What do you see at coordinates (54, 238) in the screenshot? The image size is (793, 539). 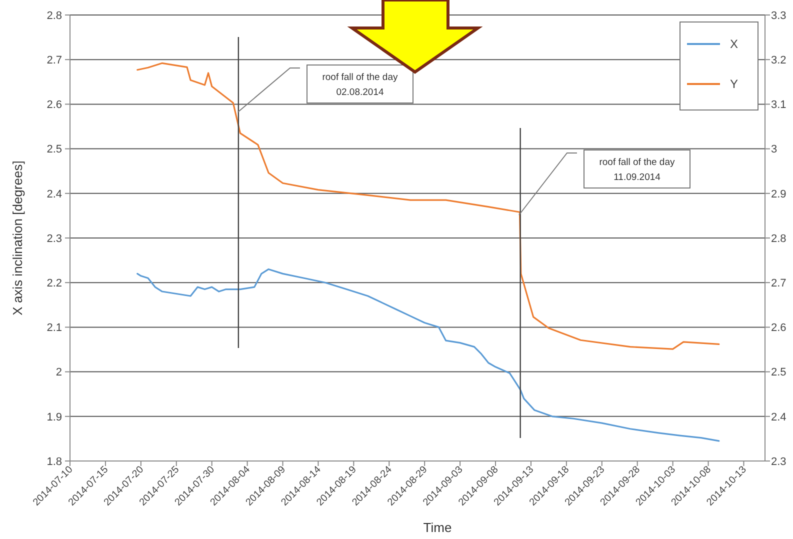 I see `y-tick-label: 2.3` at bounding box center [54, 238].